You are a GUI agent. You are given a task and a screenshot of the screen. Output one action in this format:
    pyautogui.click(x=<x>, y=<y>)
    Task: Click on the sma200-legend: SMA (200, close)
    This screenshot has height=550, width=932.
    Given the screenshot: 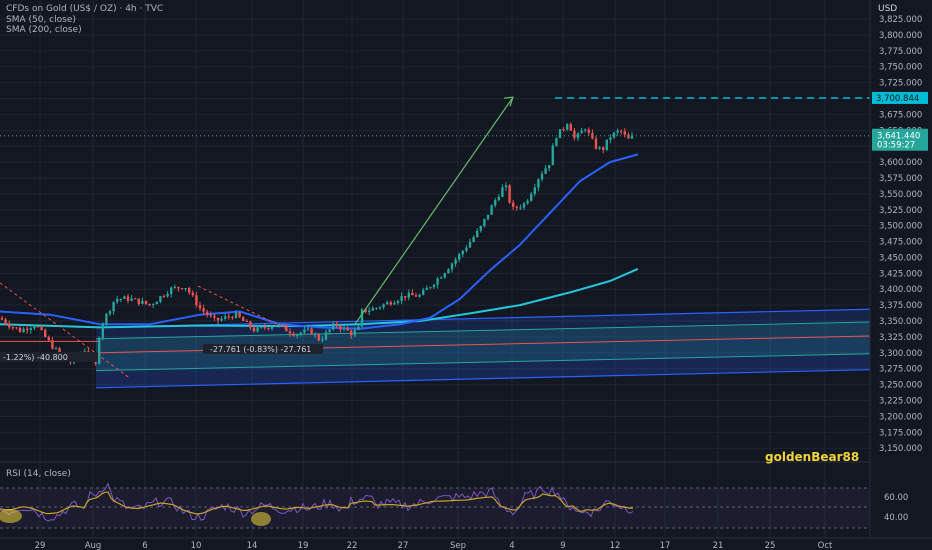 What is the action you would take?
    pyautogui.click(x=44, y=30)
    